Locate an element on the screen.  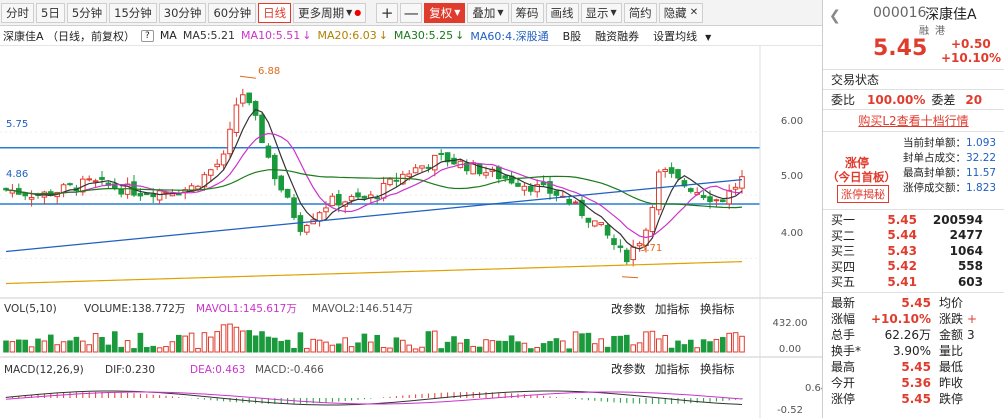
back-arrow-icon: ❮ is located at coordinates (835, 16).